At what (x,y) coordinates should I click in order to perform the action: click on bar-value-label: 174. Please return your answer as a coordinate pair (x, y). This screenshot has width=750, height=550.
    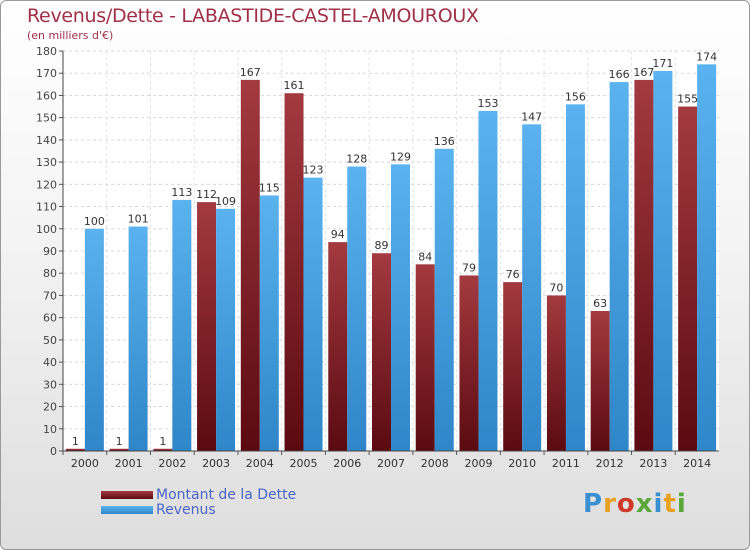
    Looking at the image, I should click on (706, 56).